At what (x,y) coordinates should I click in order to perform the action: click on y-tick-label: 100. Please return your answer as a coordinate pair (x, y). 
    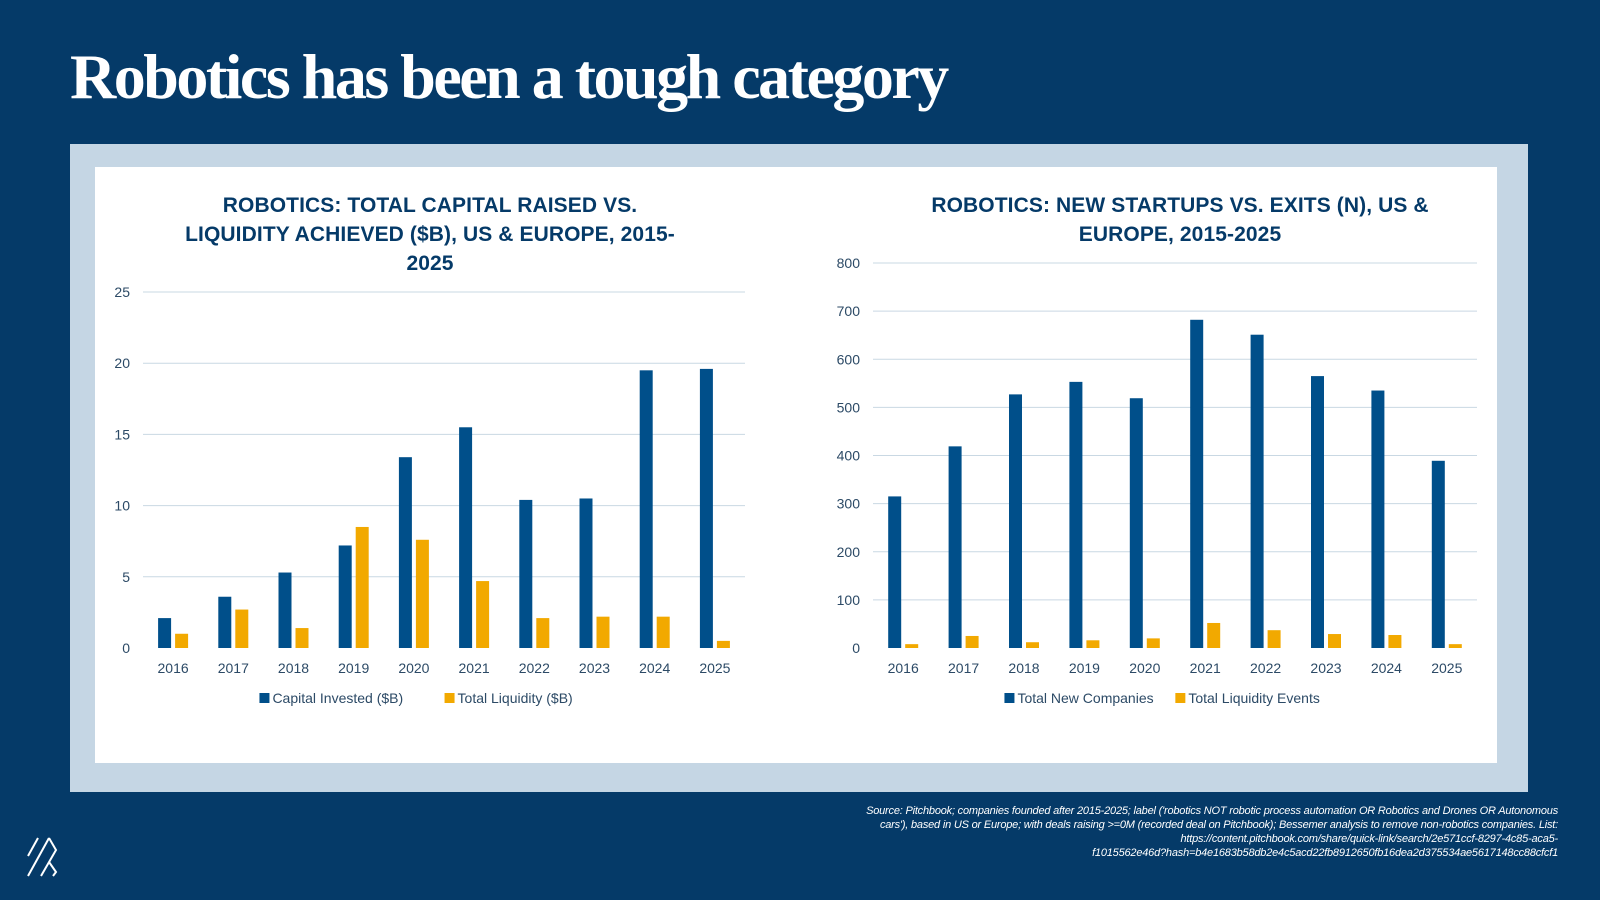
    Looking at the image, I should click on (849, 600).